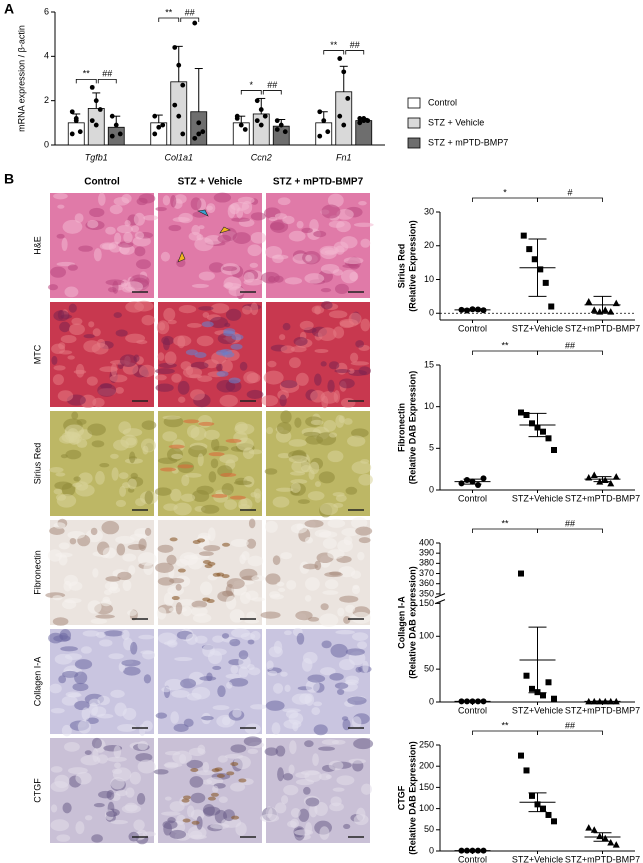 The image size is (643, 863). I want to click on x-tick-label: Tgfb1, so click(96, 157).